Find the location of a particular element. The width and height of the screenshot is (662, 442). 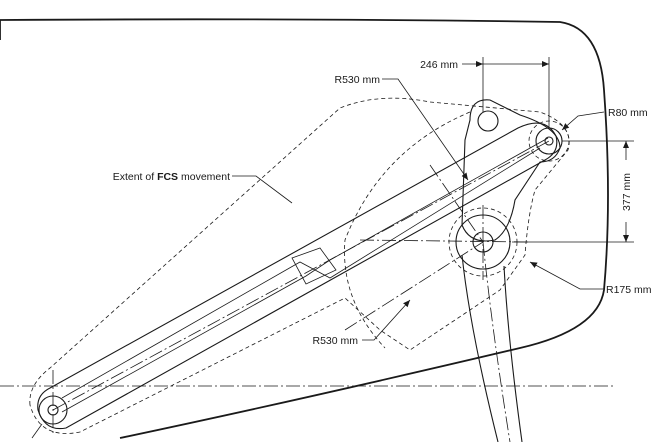

extent-bold: FCS is located at coordinates (167, 177).